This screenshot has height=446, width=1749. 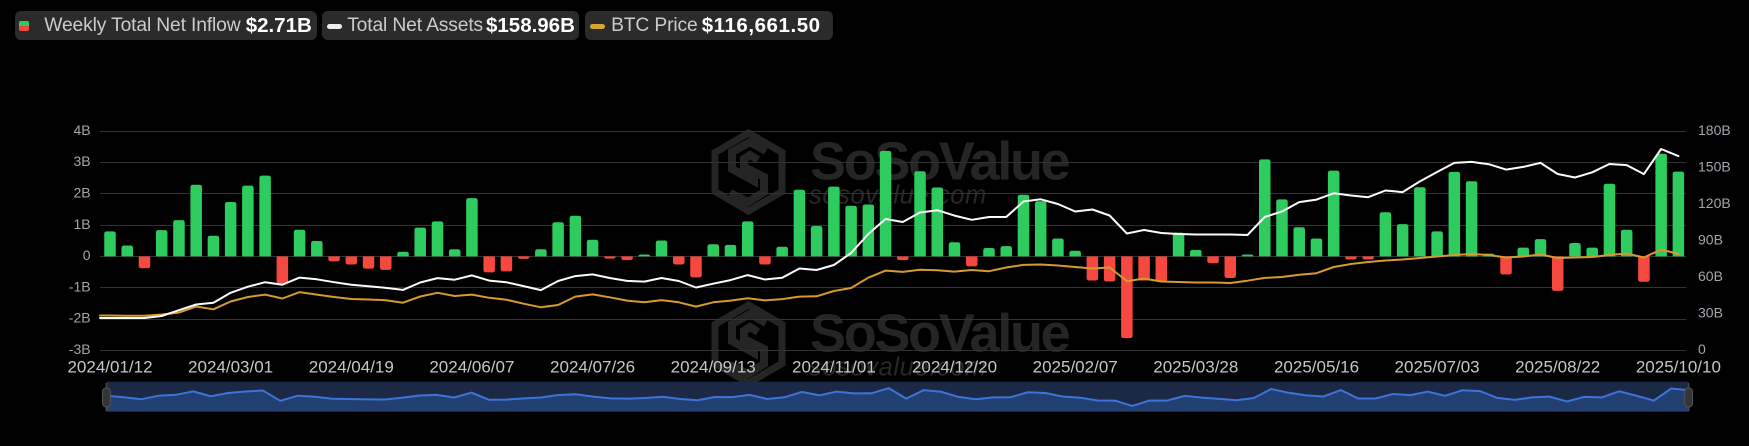 What do you see at coordinates (1195, 366) in the screenshot?
I see `svg-text: 2025/03/28` at bounding box center [1195, 366].